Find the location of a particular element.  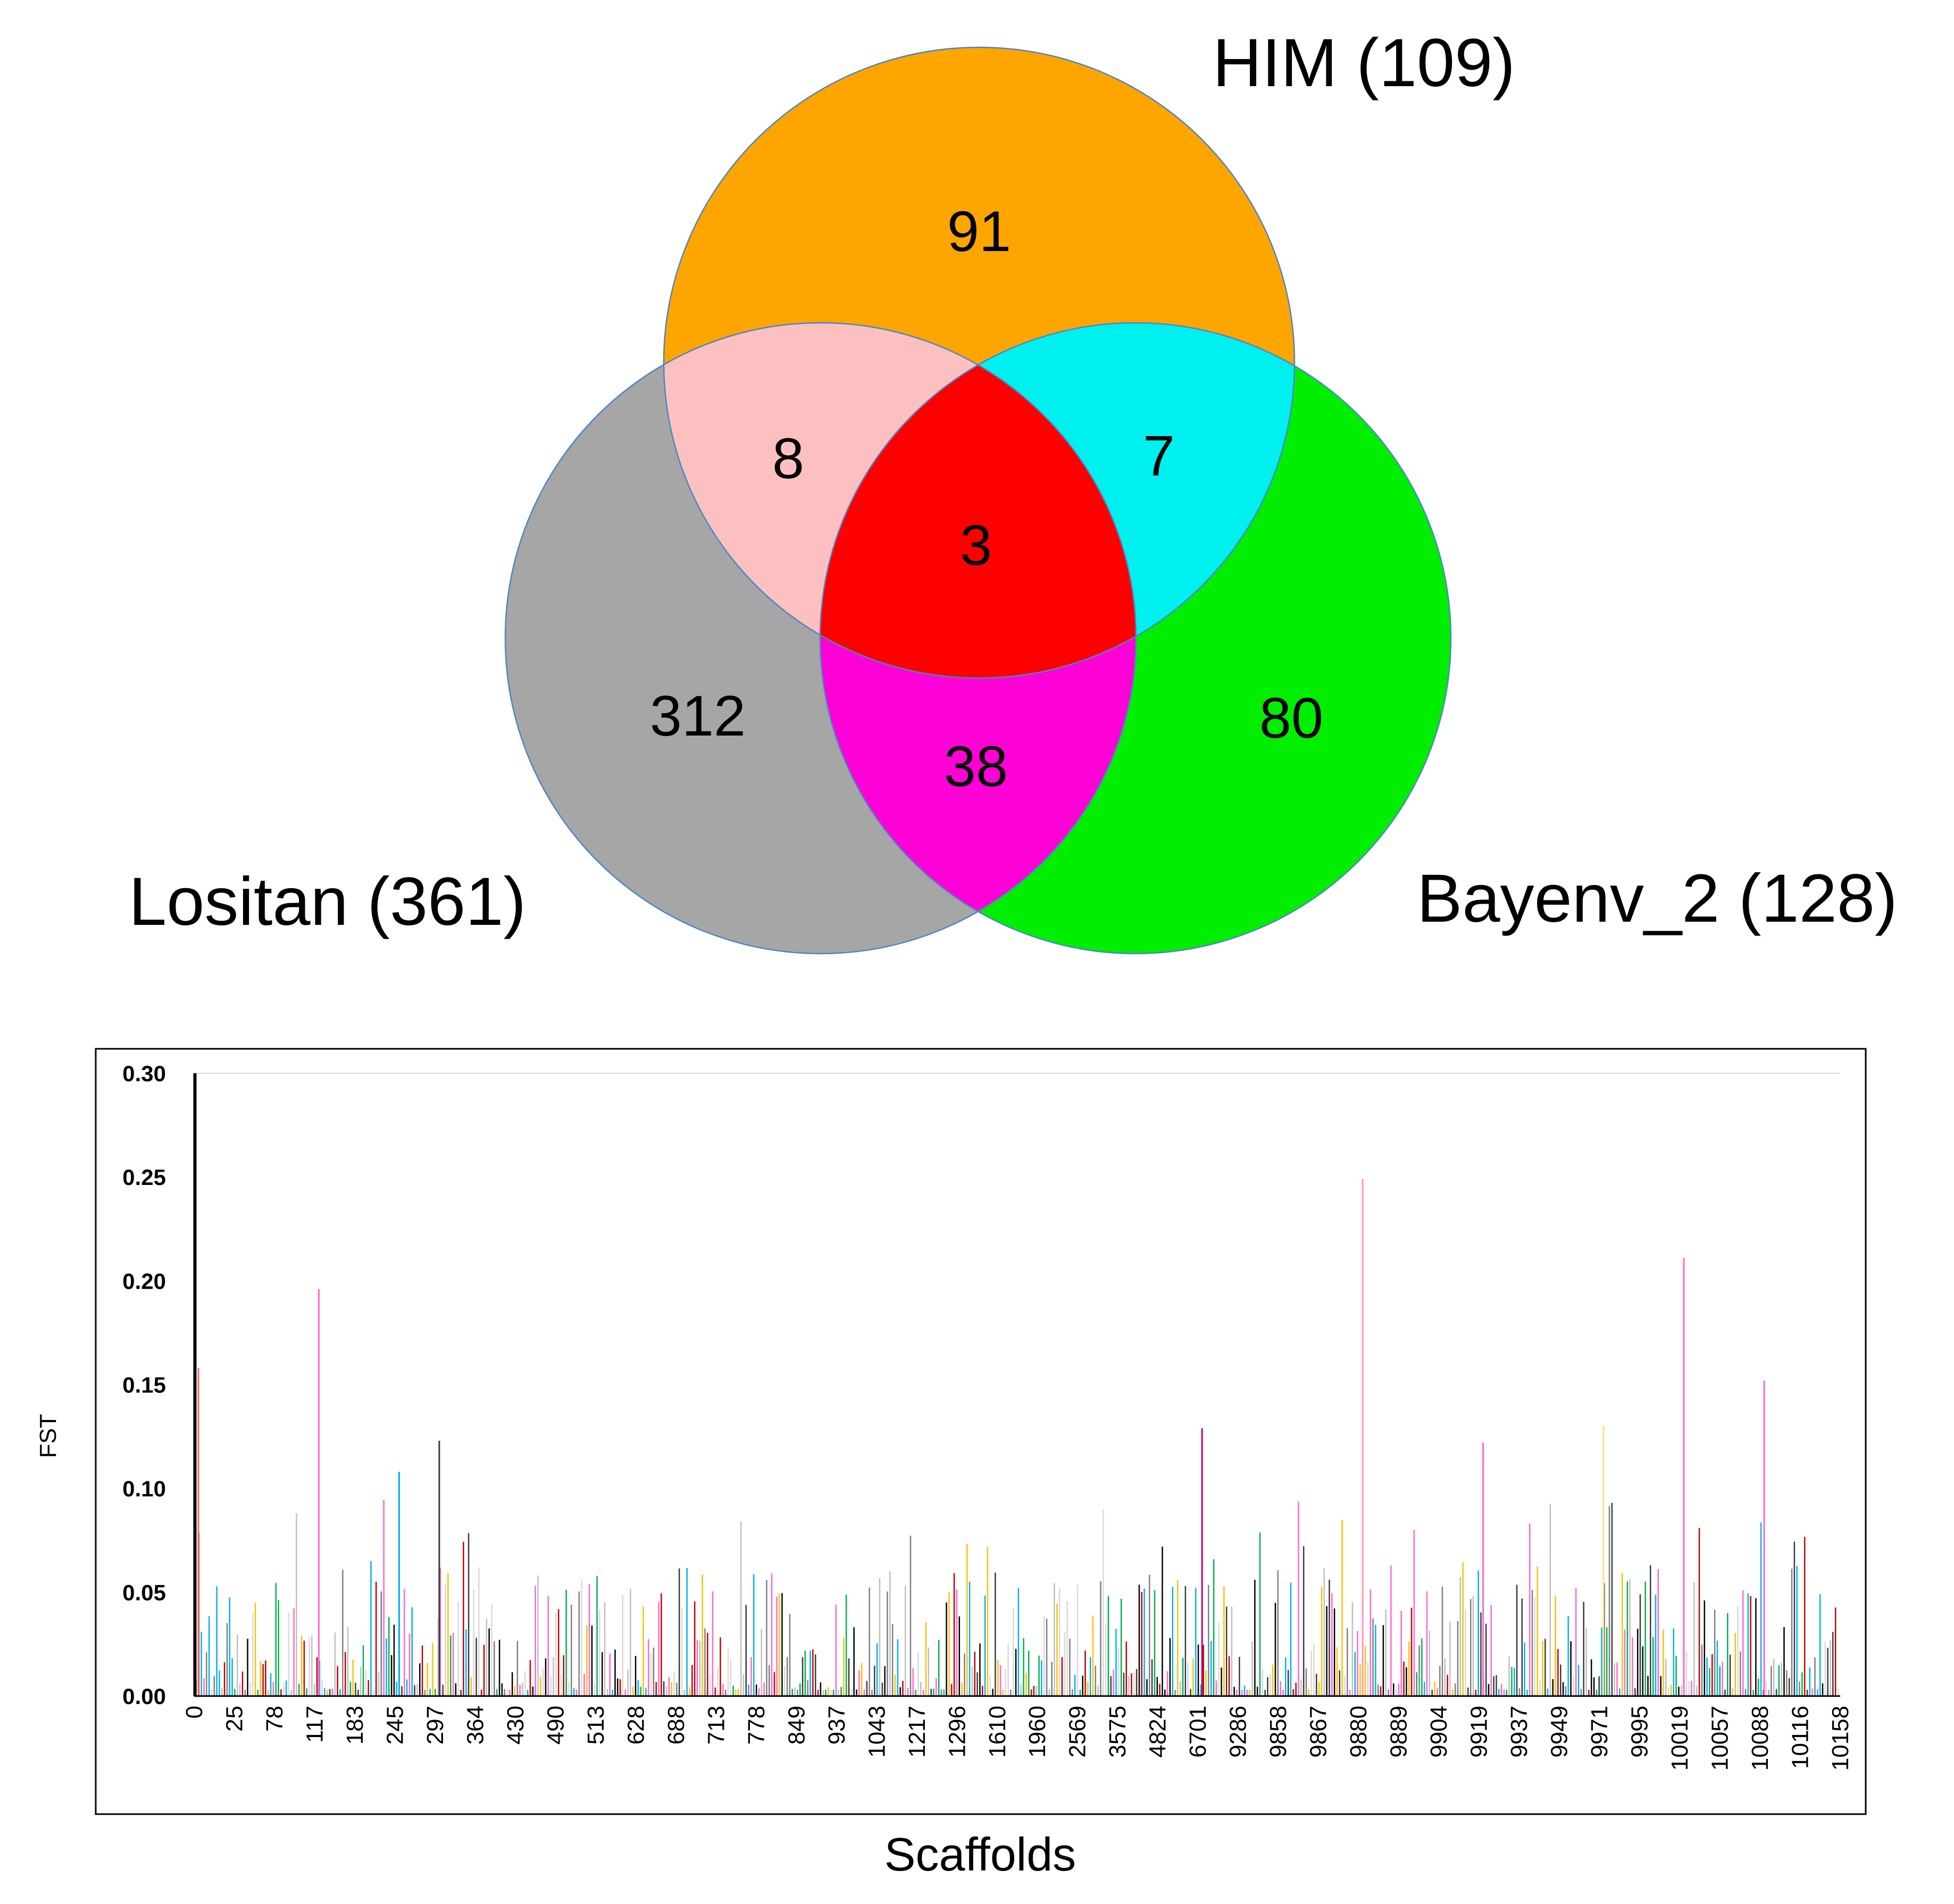

x-tick-label: 9995 is located at coordinates (1640, 1732).